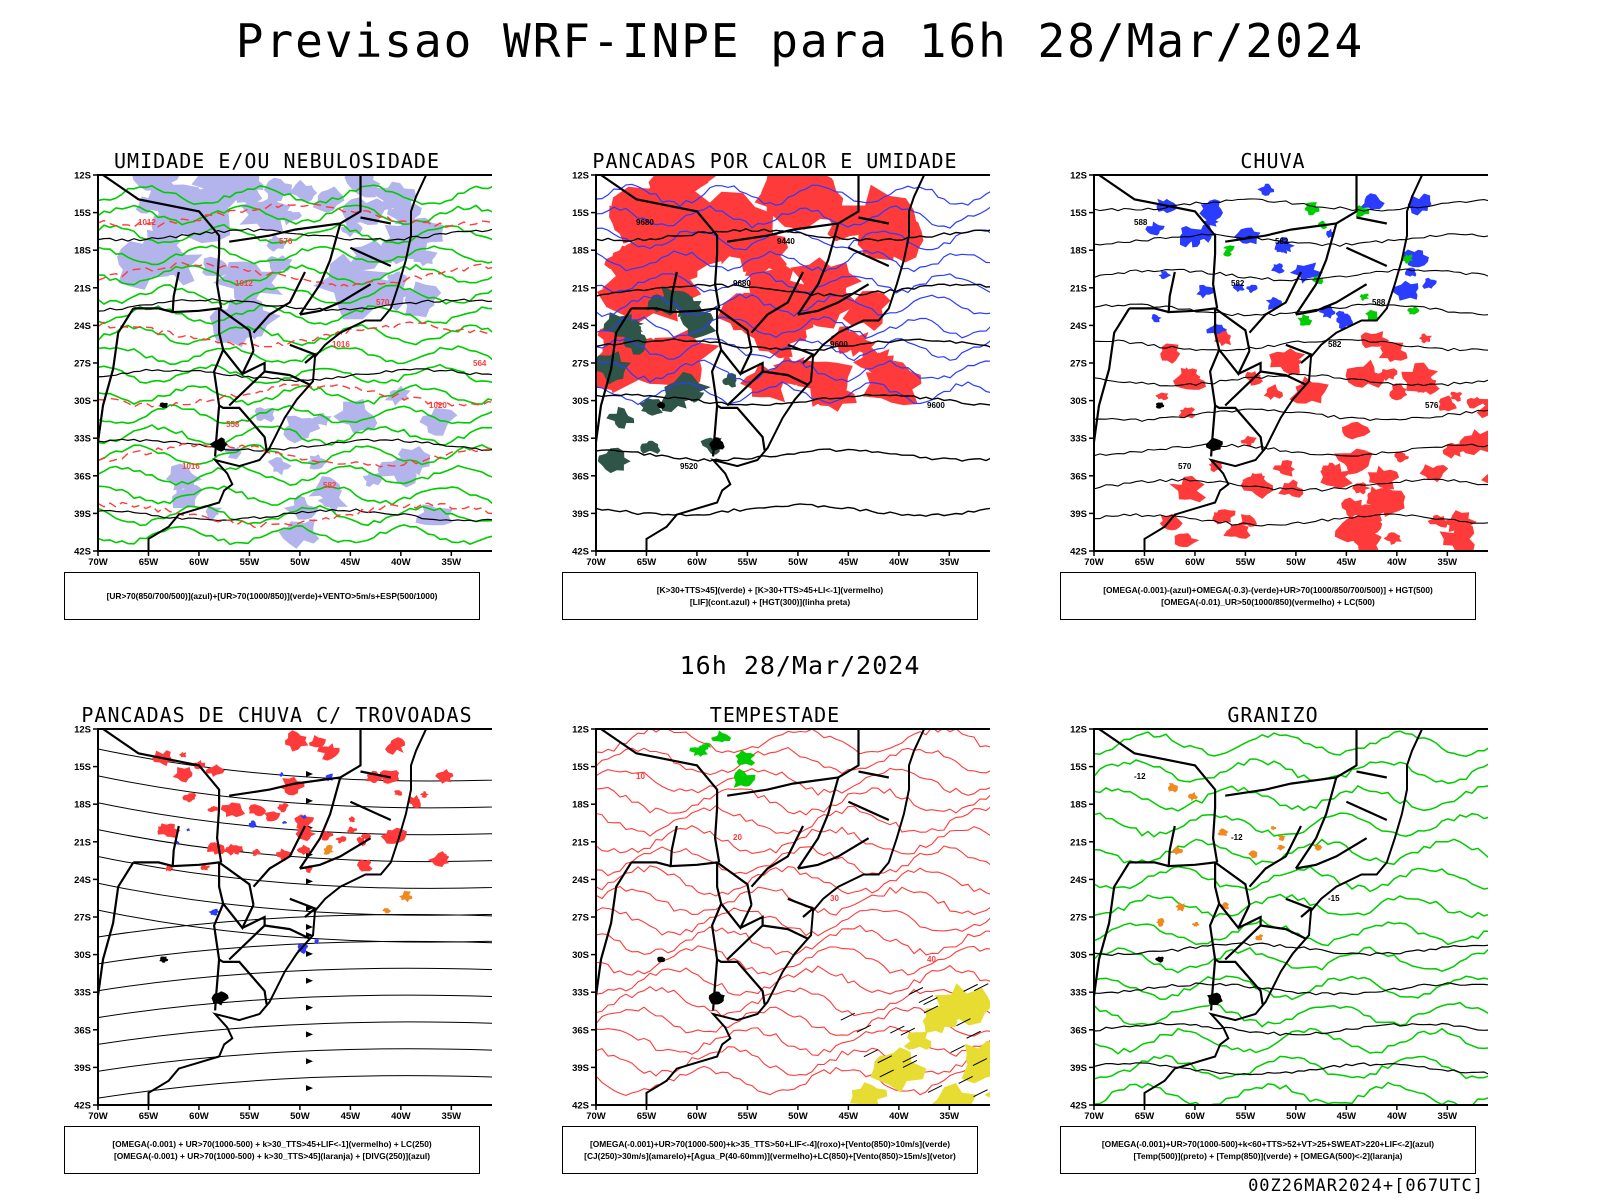  I want to click on coastline, so click(1259, 363).